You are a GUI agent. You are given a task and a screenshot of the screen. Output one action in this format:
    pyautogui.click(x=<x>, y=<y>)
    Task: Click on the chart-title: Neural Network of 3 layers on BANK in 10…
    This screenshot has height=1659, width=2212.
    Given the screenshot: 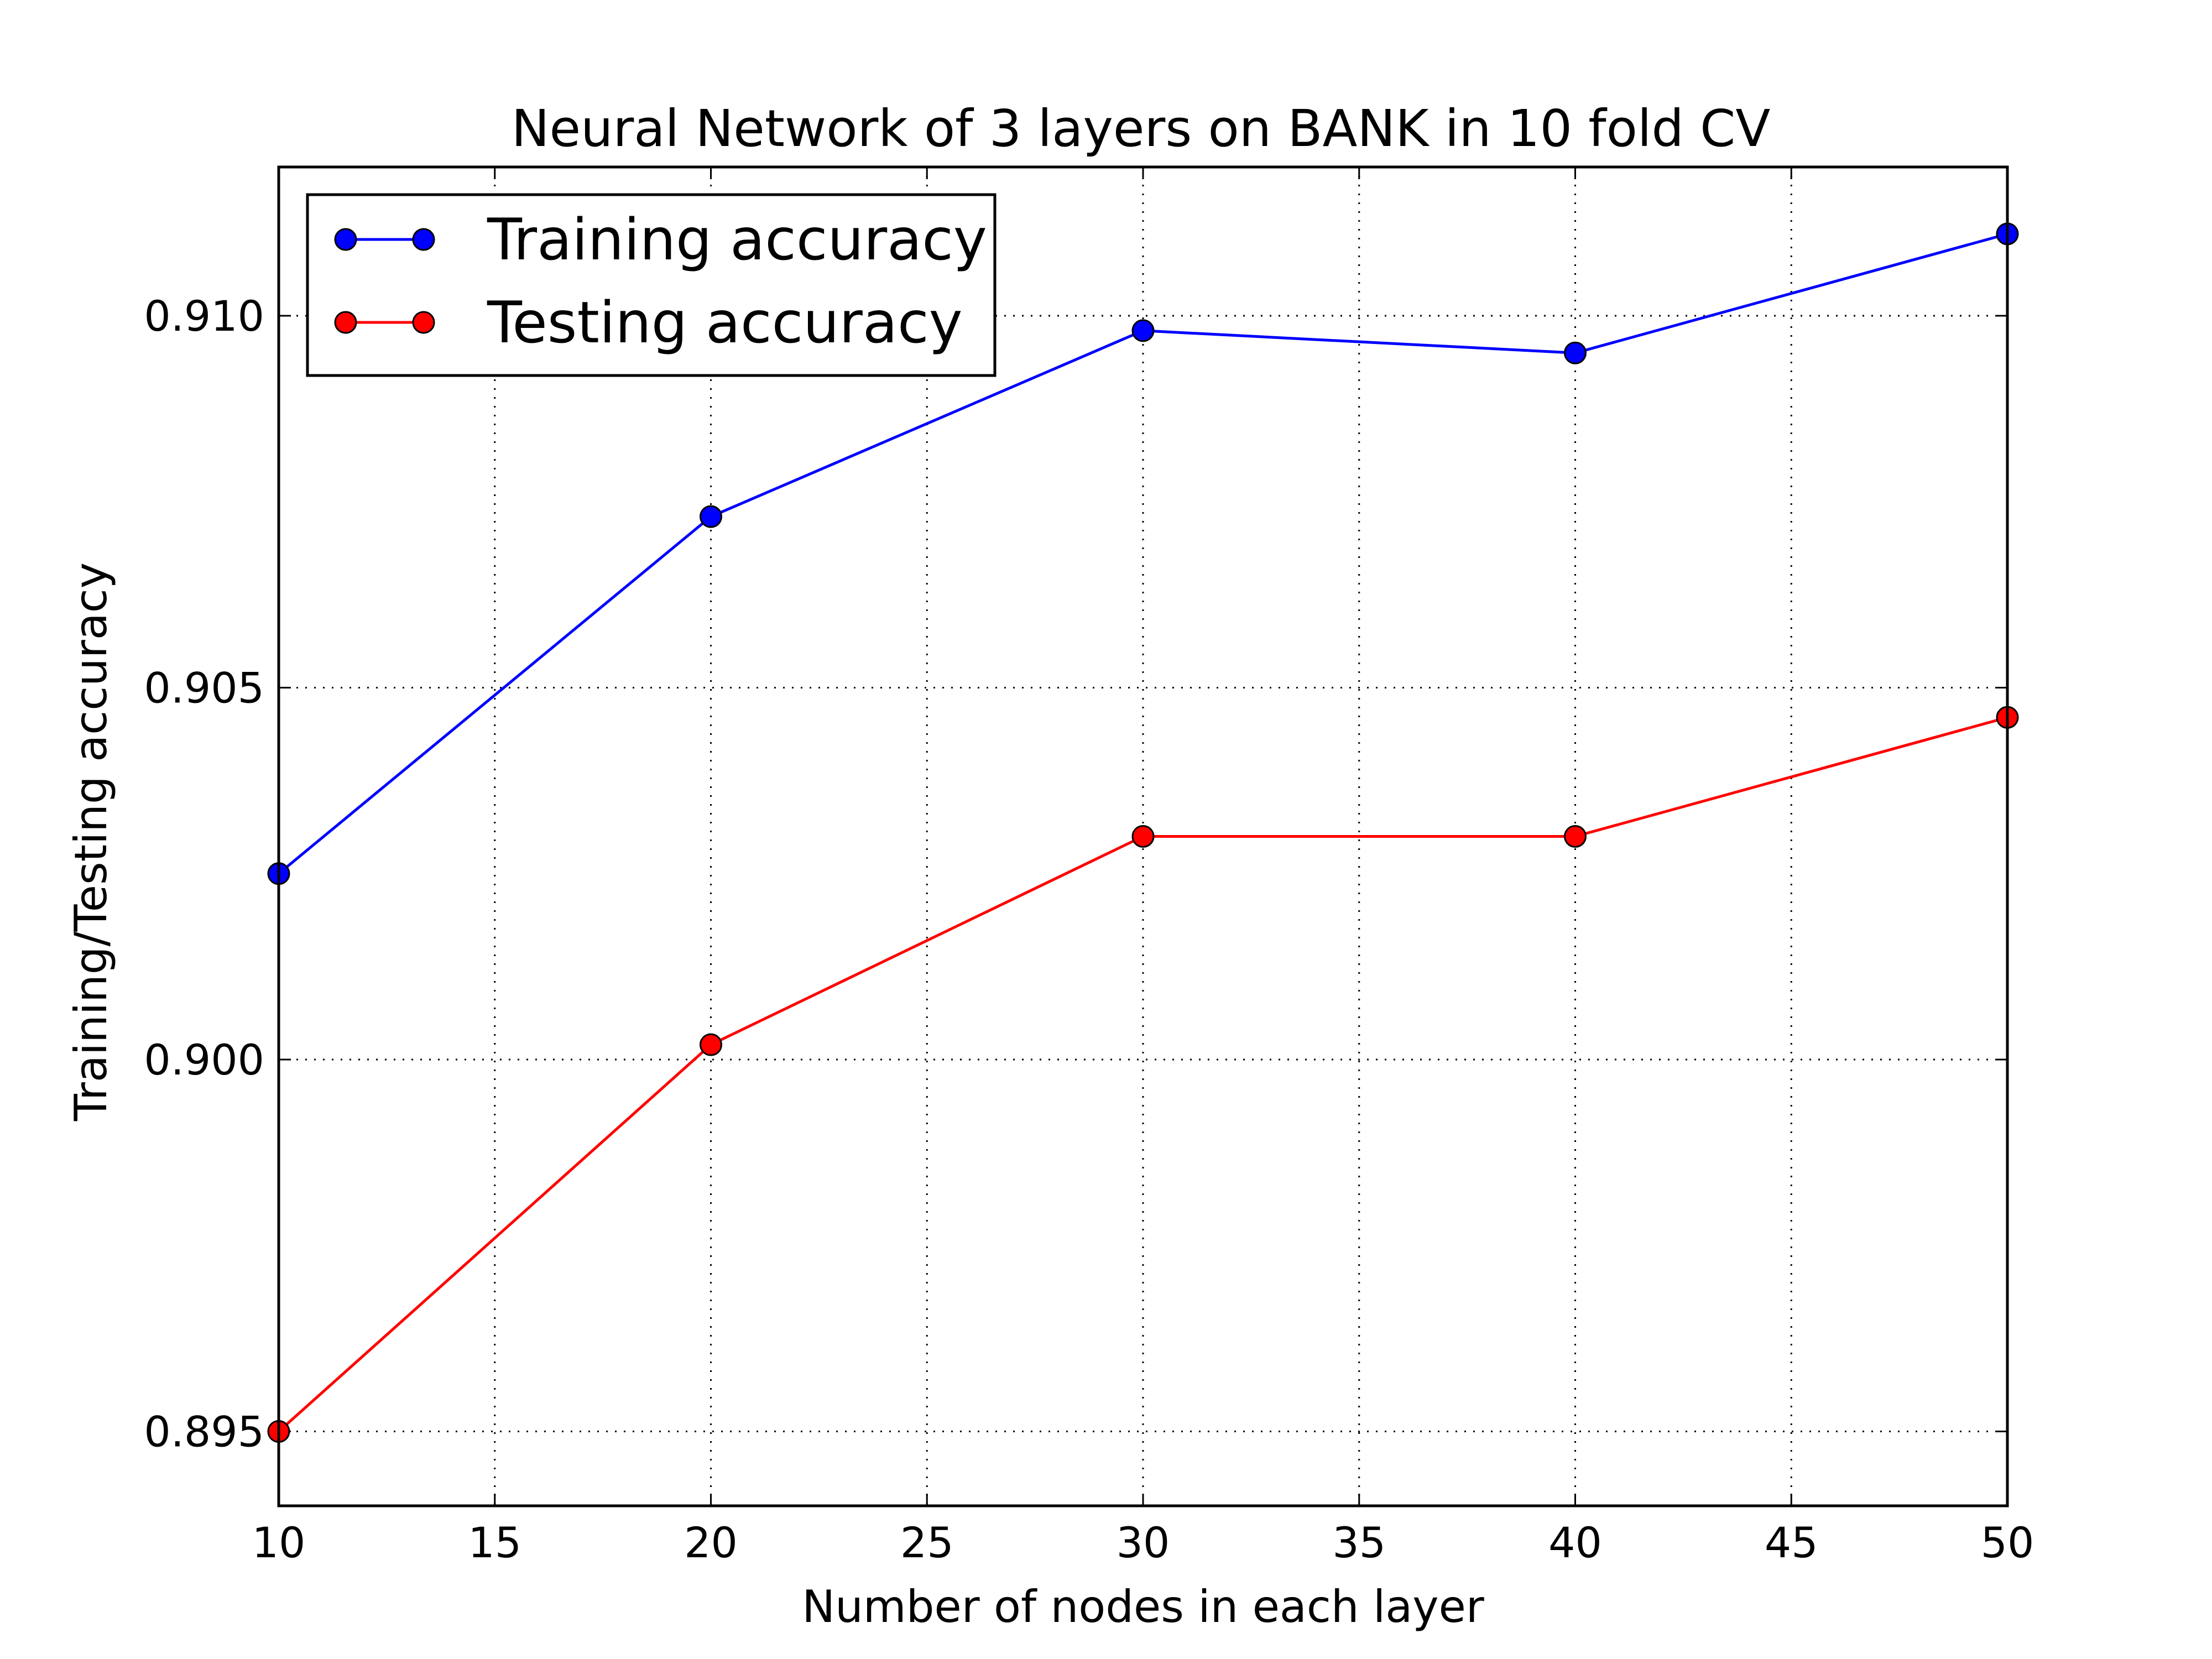 What is the action you would take?
    pyautogui.click(x=1142, y=129)
    